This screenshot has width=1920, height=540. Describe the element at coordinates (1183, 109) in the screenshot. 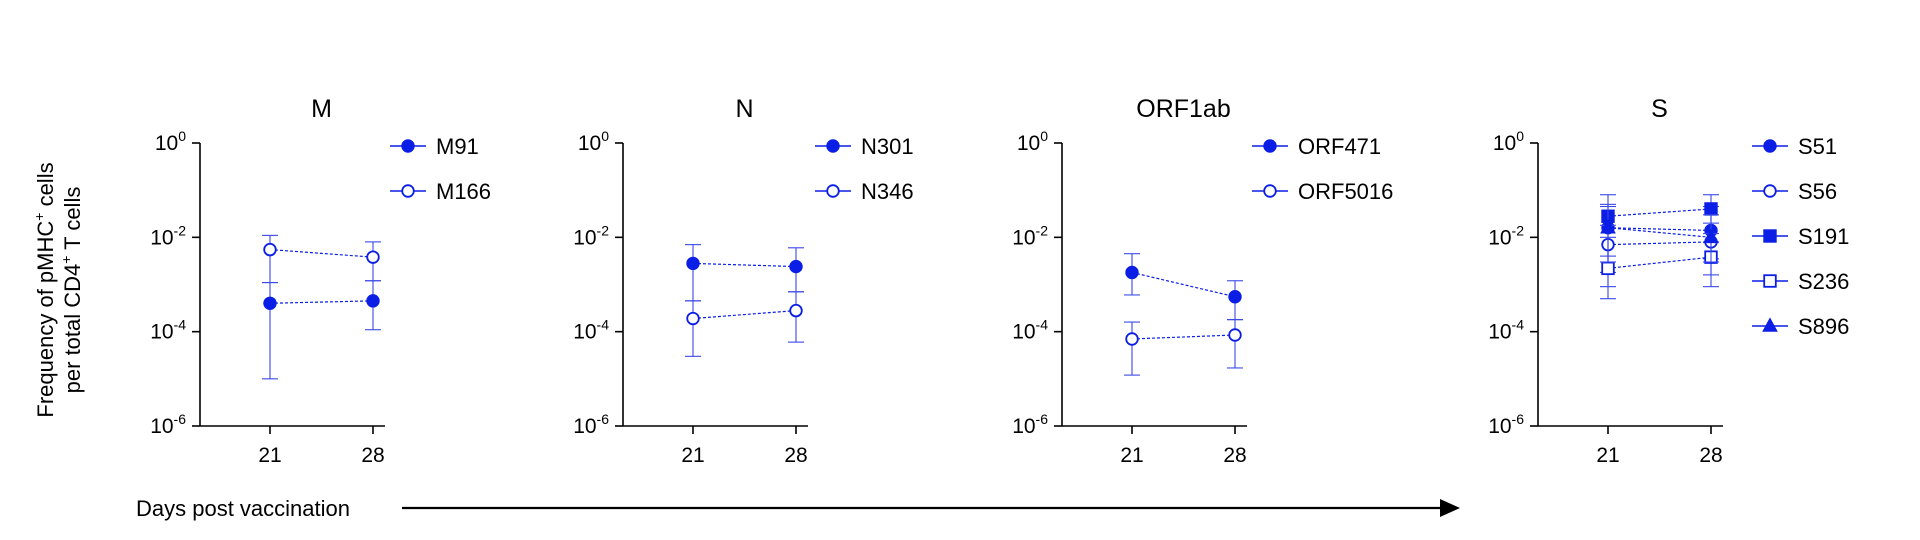

I see `panel-title: ORF1ab` at that location.